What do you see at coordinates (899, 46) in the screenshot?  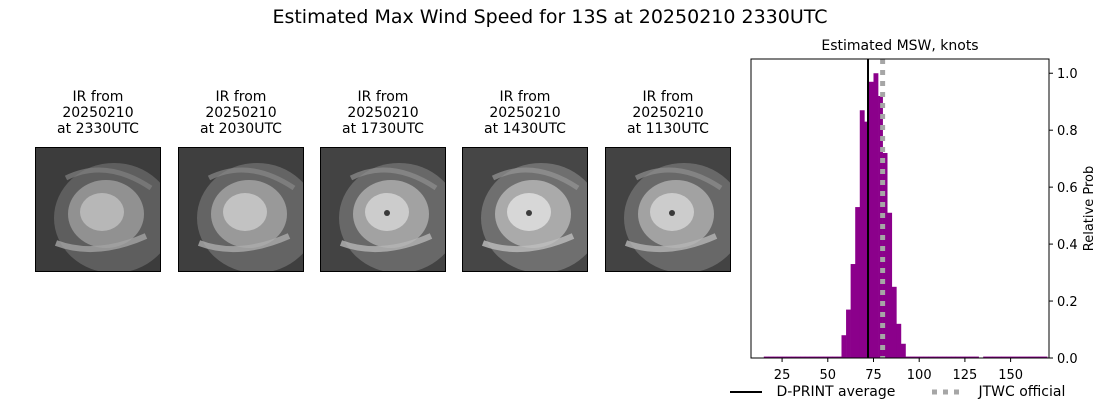 I see `chart-title: Estimated MSW, knots` at bounding box center [899, 46].